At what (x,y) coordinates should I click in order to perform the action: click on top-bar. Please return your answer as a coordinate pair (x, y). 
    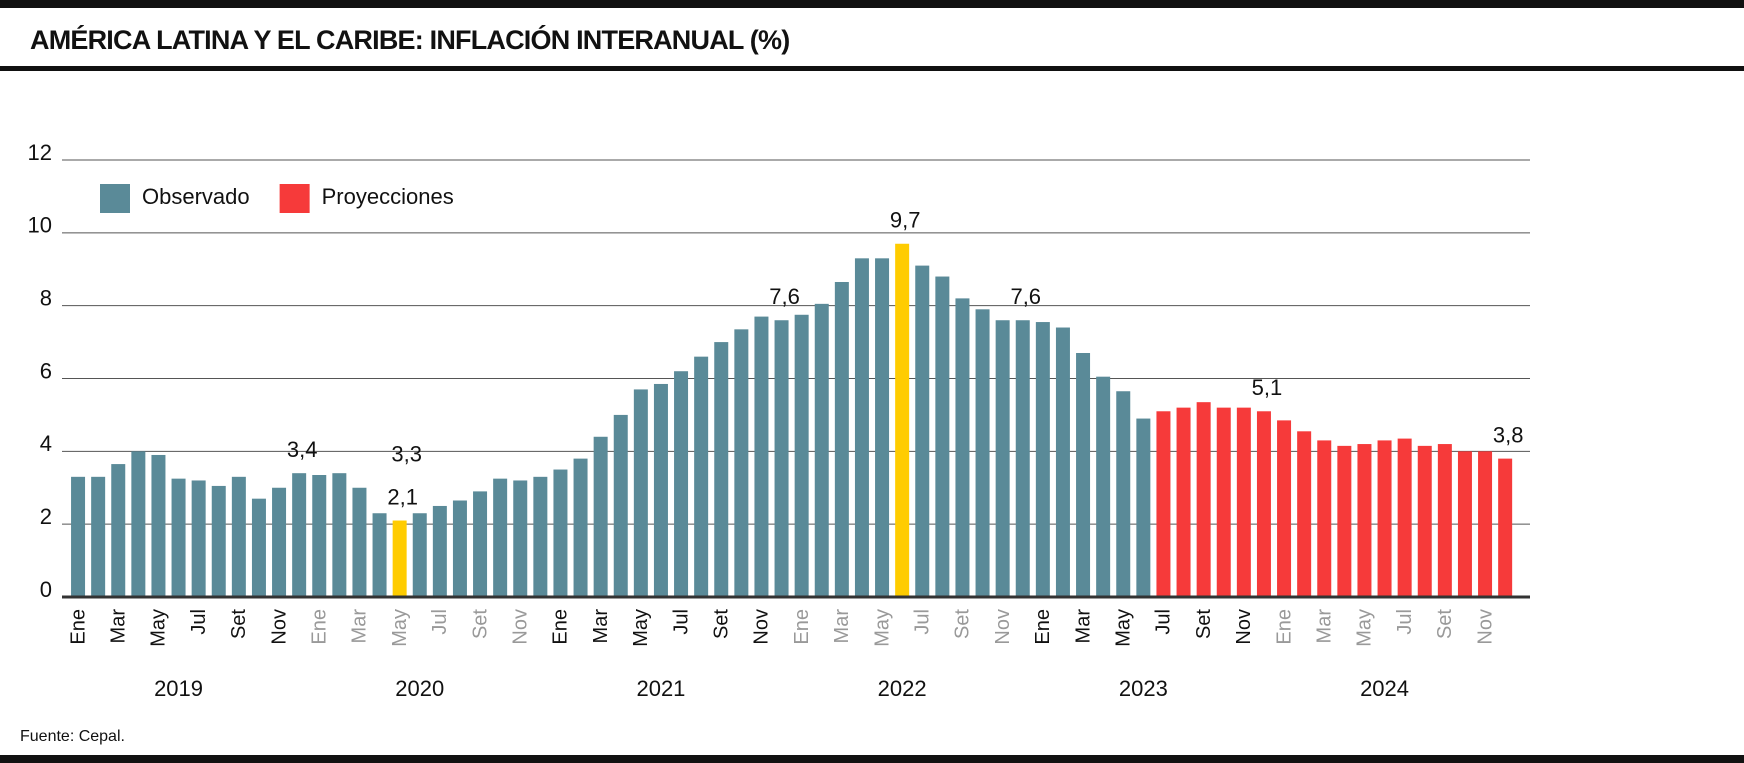
    Looking at the image, I should click on (872, 4).